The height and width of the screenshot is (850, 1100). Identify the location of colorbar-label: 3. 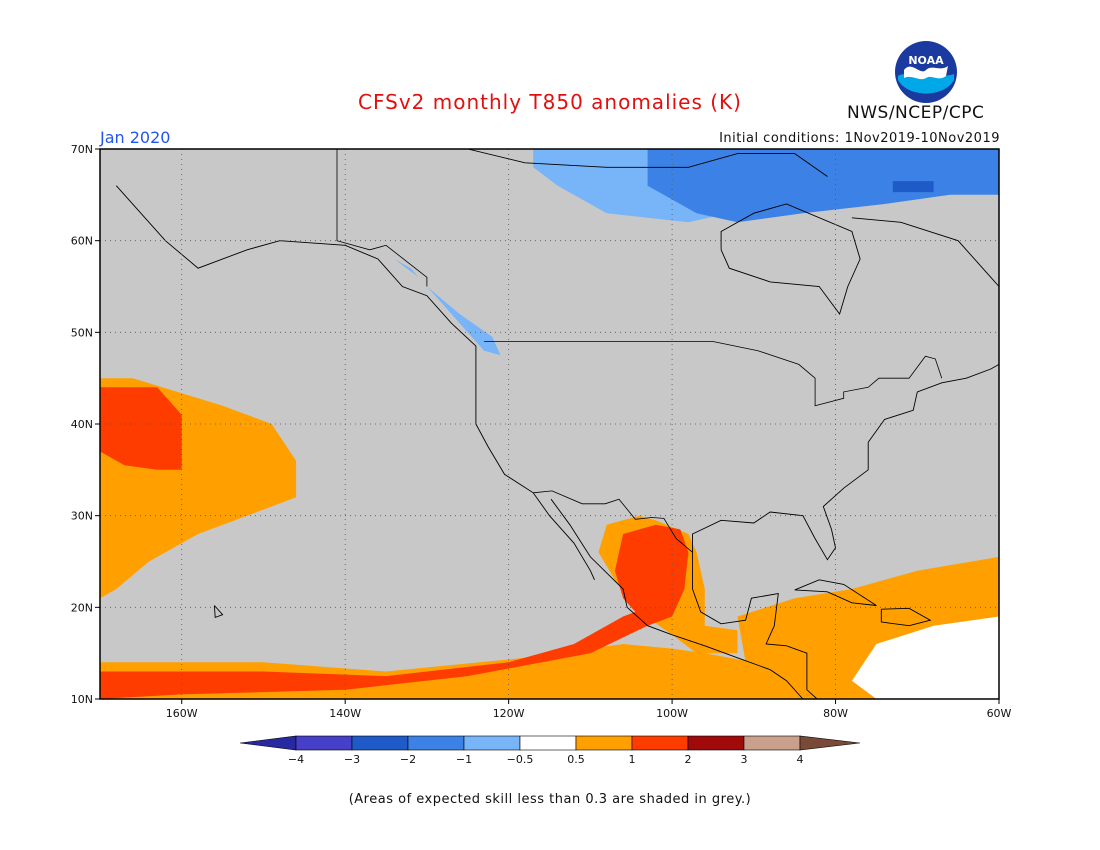
(744, 759).